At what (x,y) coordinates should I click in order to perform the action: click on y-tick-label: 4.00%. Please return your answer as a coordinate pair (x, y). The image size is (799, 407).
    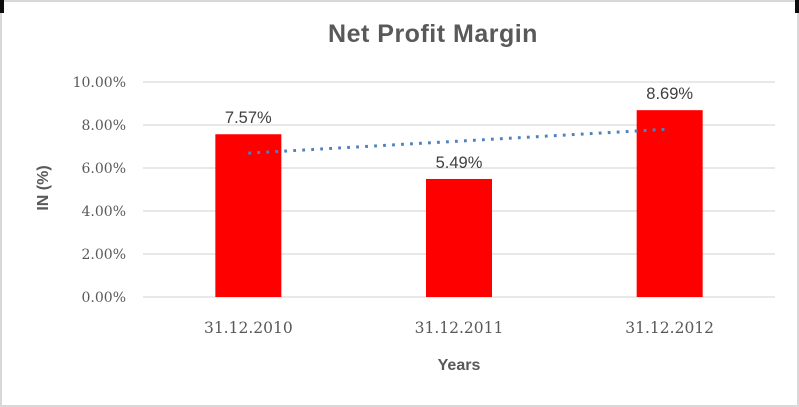
    Looking at the image, I should click on (104, 212).